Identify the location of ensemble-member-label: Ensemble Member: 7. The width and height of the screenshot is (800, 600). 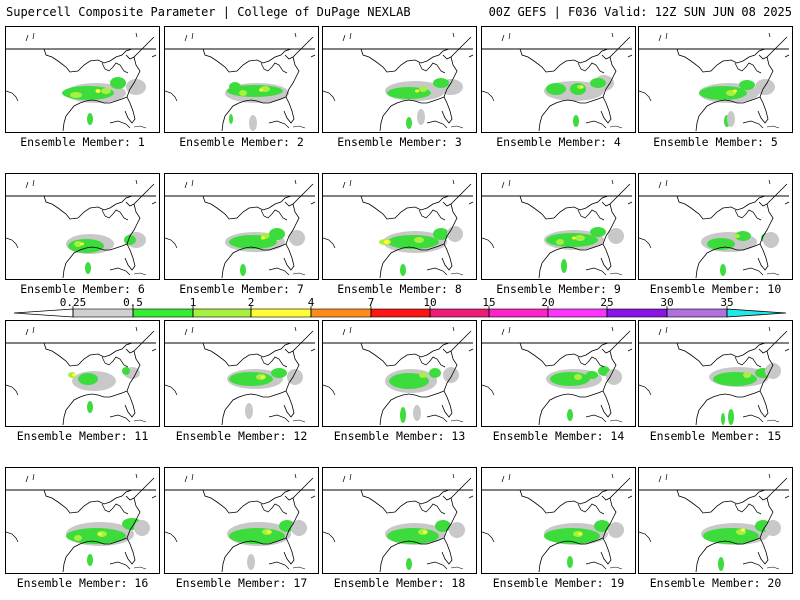
(241, 289).